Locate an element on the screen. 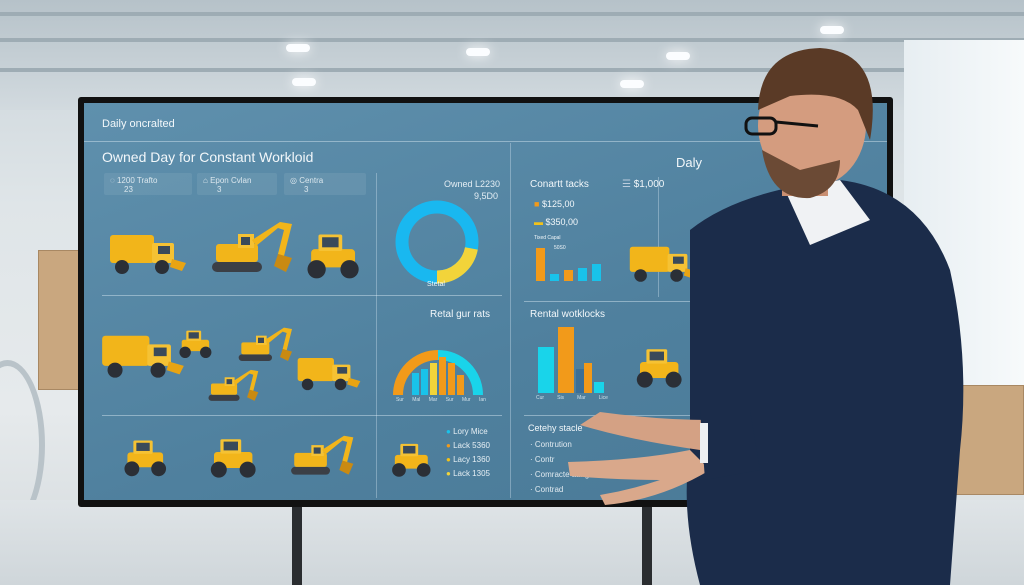 This screenshot has height=585, width=1024. safety-title: Cetehy stacle is located at coordinates (555, 428).